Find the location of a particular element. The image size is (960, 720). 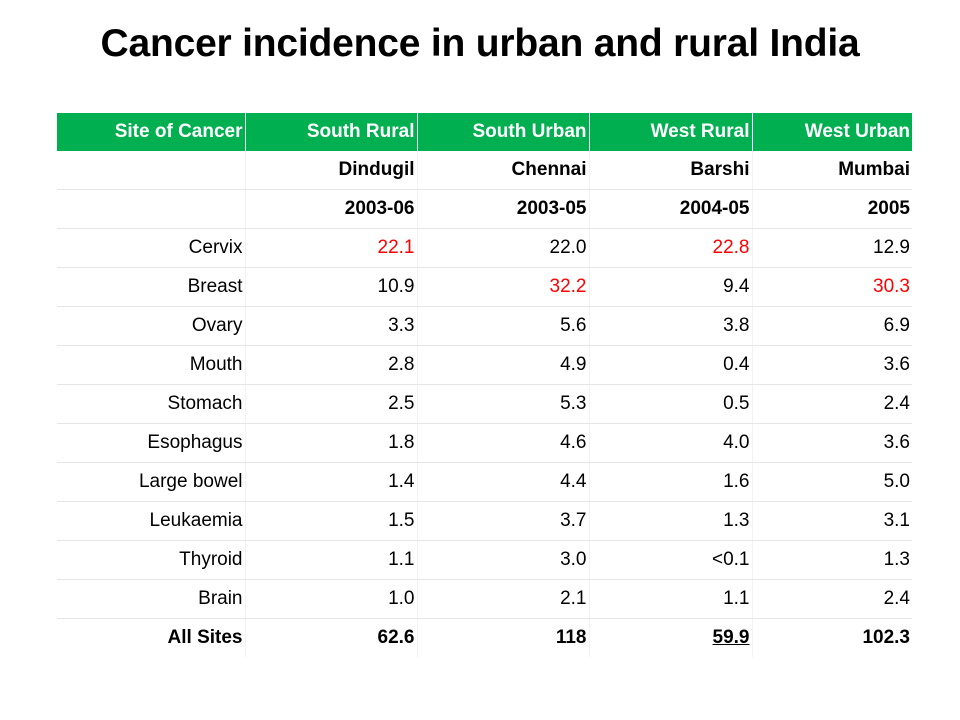

table-cell: 4.6 is located at coordinates (503, 443).